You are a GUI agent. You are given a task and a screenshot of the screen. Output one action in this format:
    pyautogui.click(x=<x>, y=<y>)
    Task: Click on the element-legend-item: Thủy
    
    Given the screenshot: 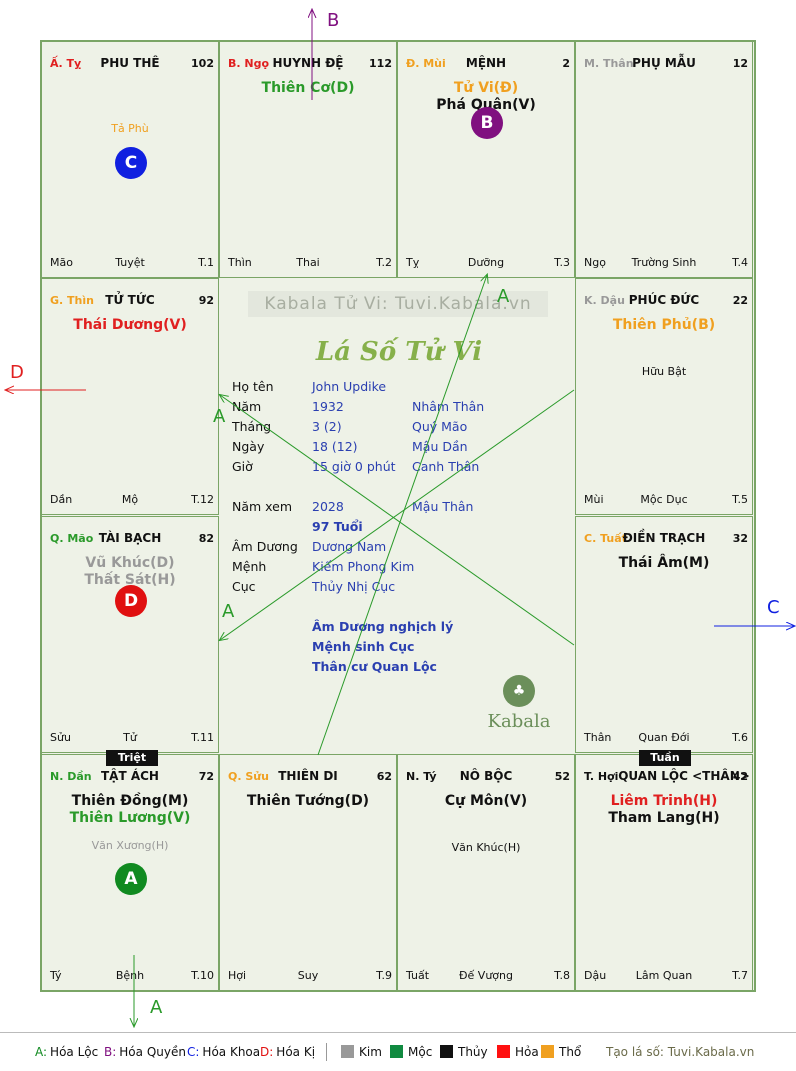 What is the action you would take?
    pyautogui.click(x=464, y=1052)
    